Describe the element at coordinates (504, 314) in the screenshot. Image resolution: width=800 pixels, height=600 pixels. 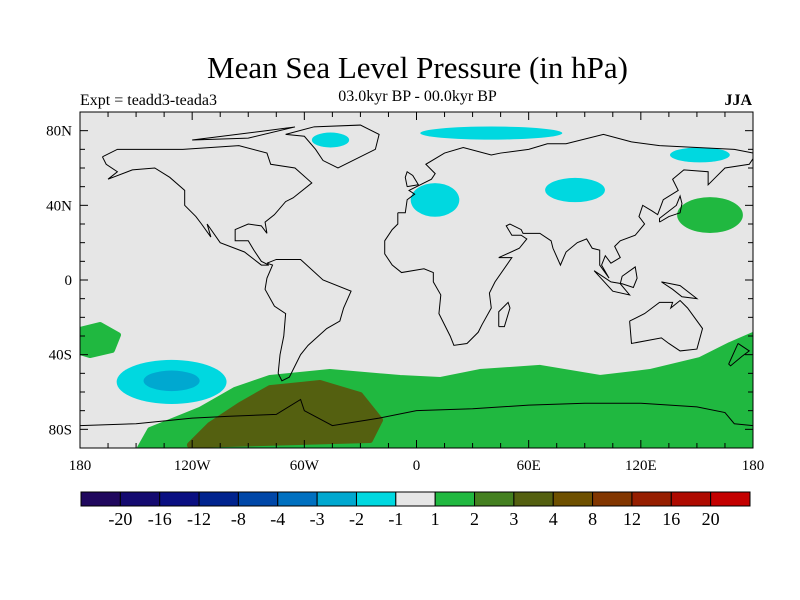
I see `coastline-madagascar` at that location.